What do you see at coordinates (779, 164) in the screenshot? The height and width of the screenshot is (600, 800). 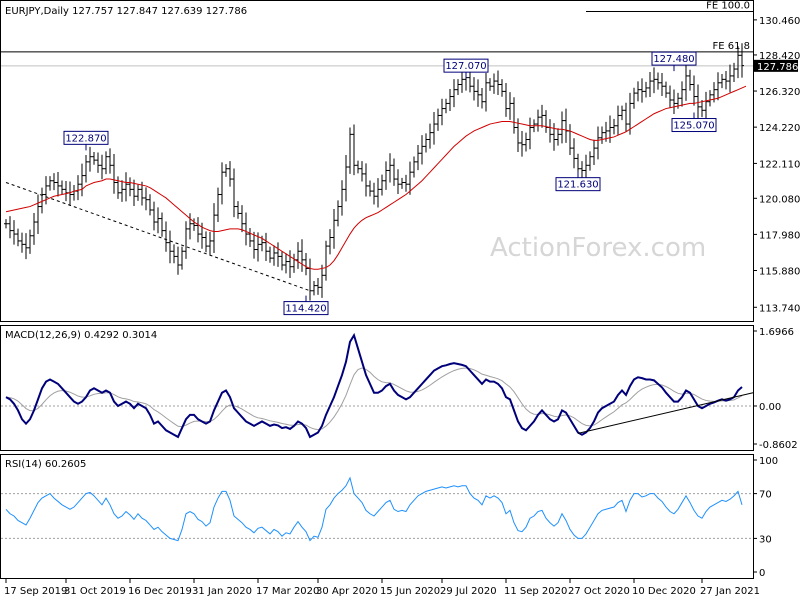 I see `price-axis-label: 122.110` at bounding box center [779, 164].